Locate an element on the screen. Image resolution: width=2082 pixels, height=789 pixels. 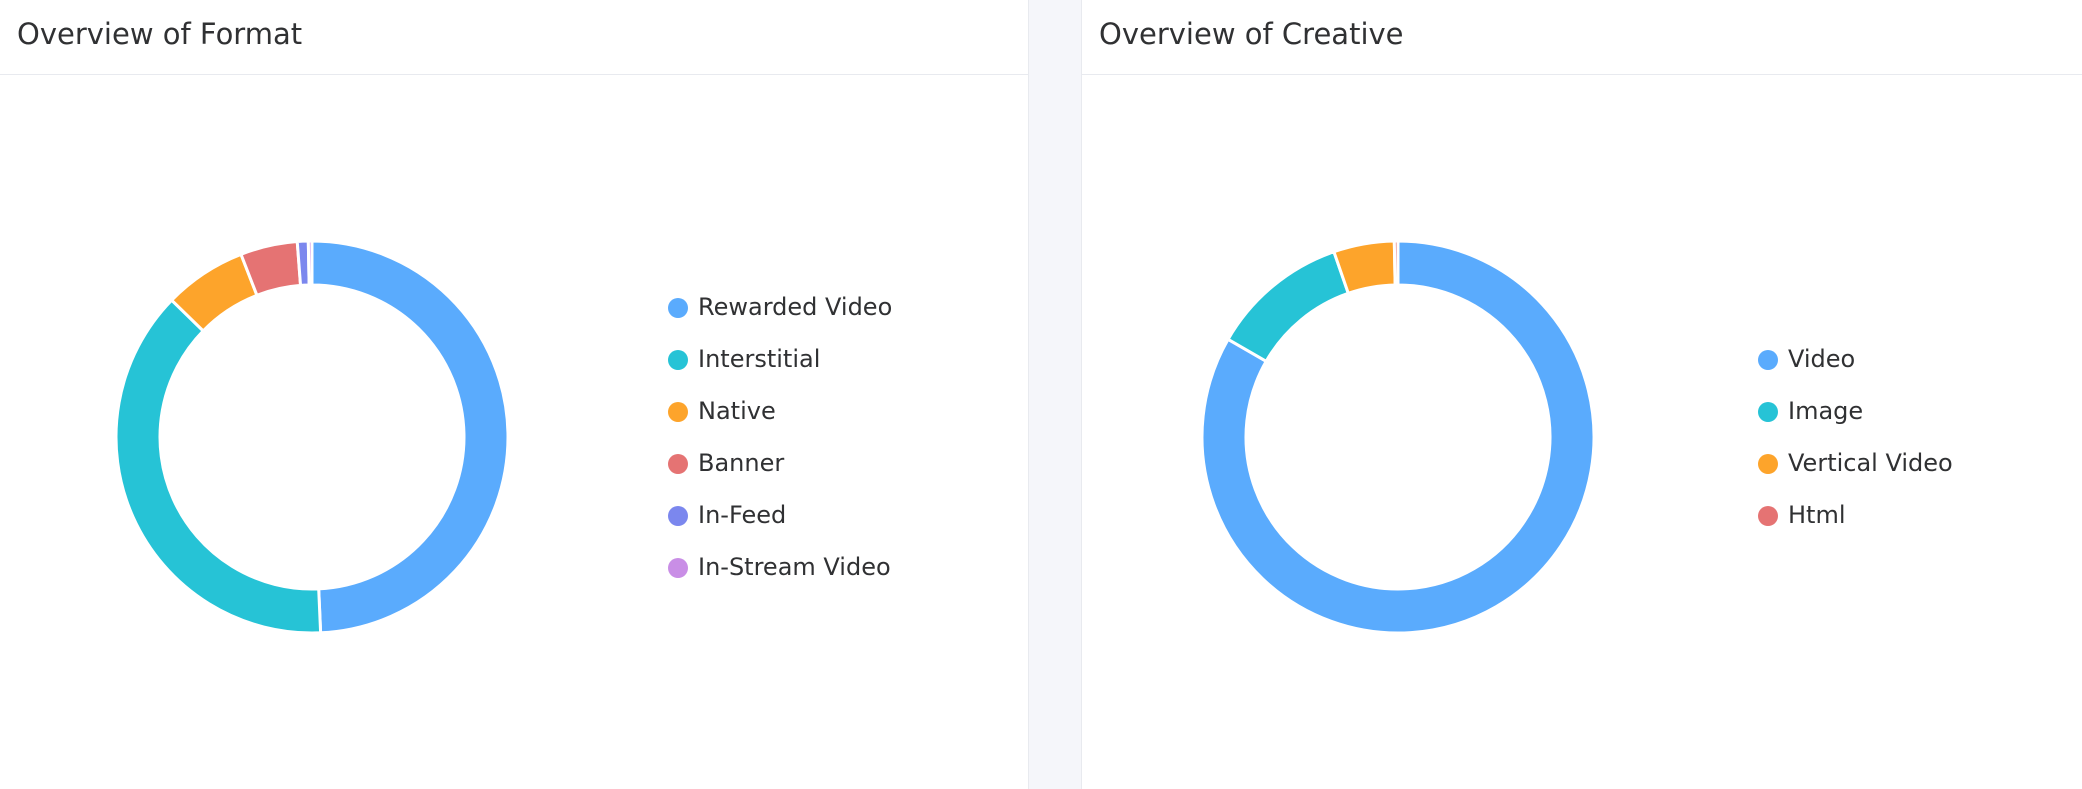
legend-item-in-feed: In-Feed is located at coordinates (780, 515).